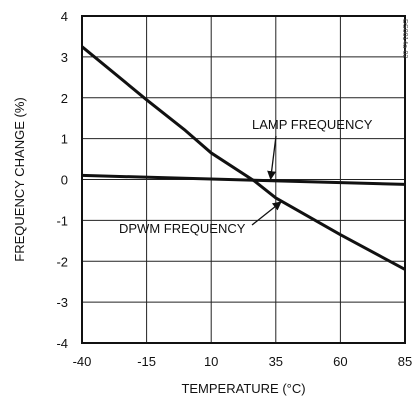 Image resolution: width=418 pixels, height=403 pixels. Describe the element at coordinates (62, 220) in the screenshot. I see `y-tick-label: -1` at that location.